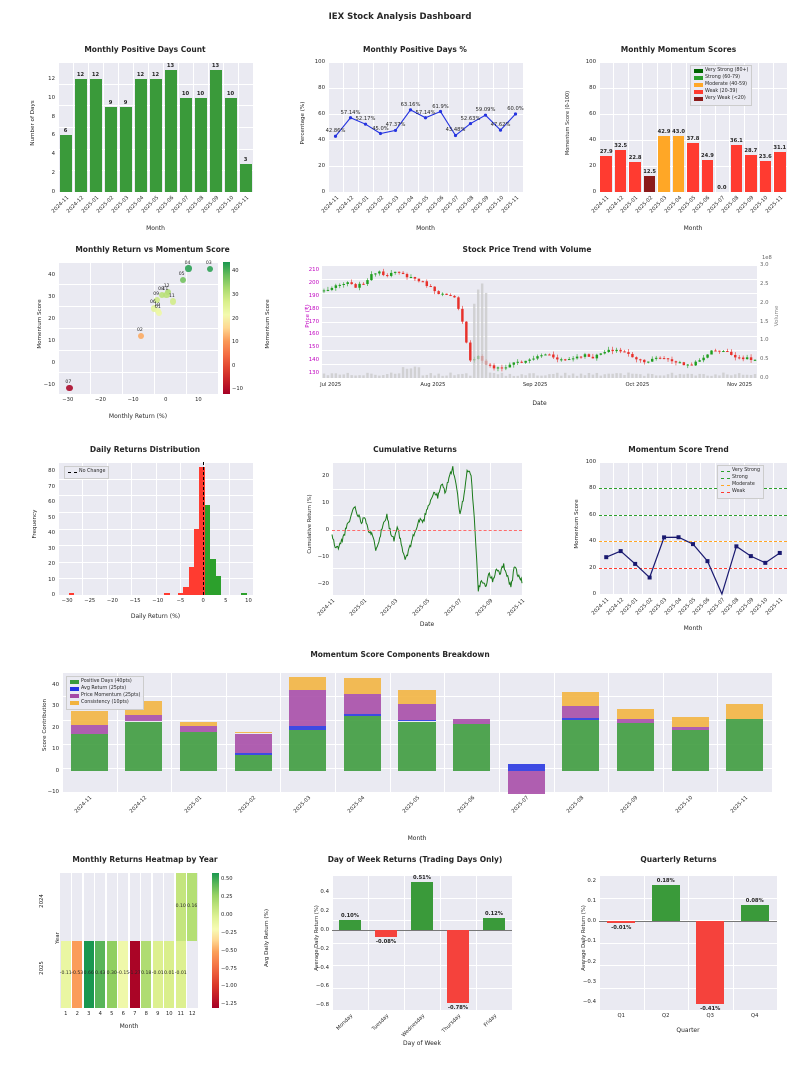 This screenshot has height=1066, width=800. I want to click on y-axis-tick: 0.0, so click(324, 929).